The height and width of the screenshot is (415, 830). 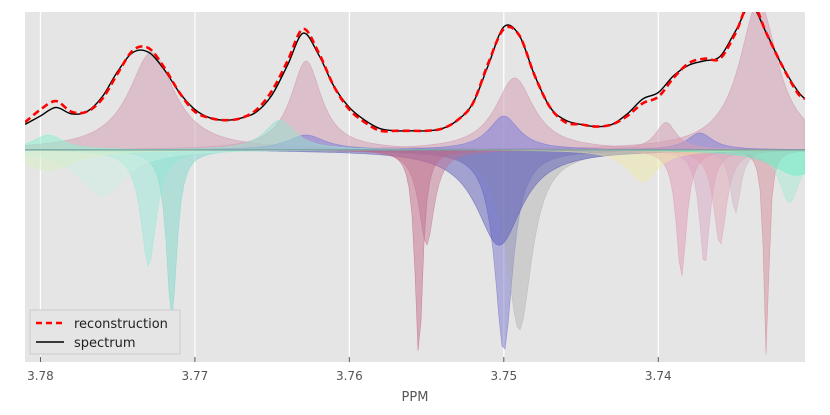 I want to click on x-tick-label-4: 3.74, so click(x=658, y=376).